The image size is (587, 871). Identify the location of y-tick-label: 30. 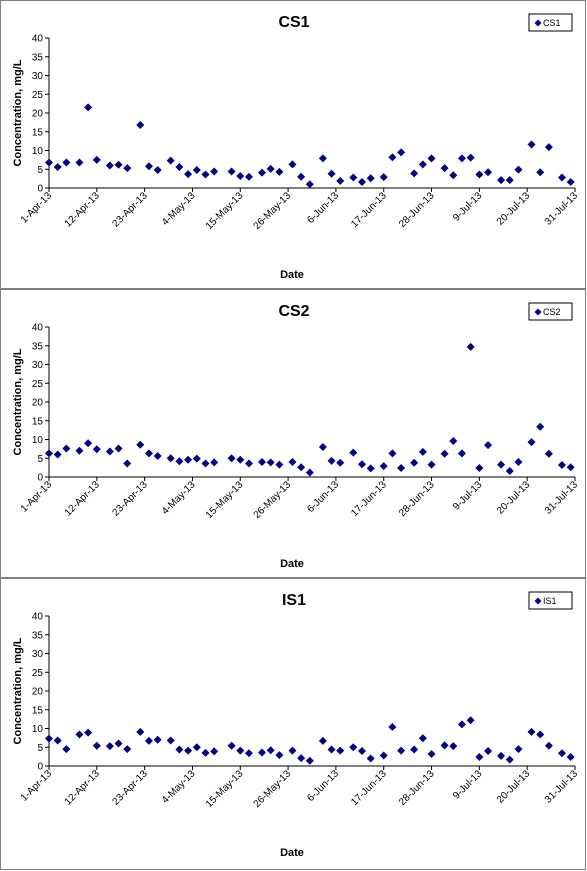
(38, 76).